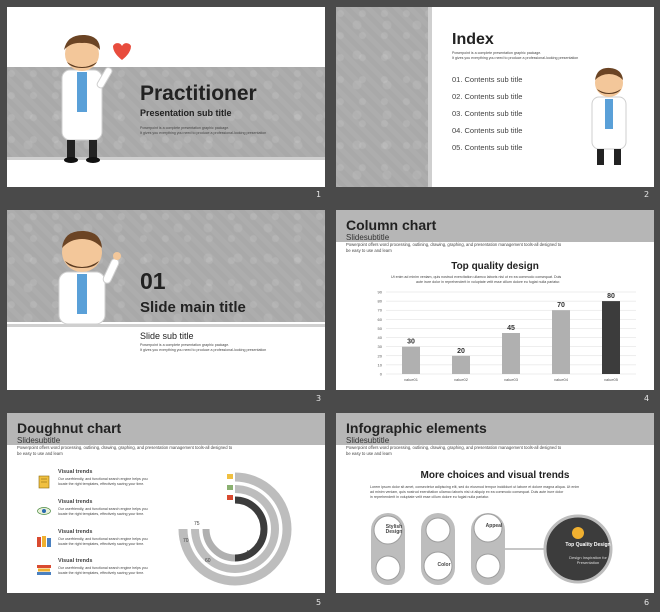 The image size is (660, 612). Describe the element at coordinates (249, 553) in the screenshot. I see `ring-label: 40` at that location.